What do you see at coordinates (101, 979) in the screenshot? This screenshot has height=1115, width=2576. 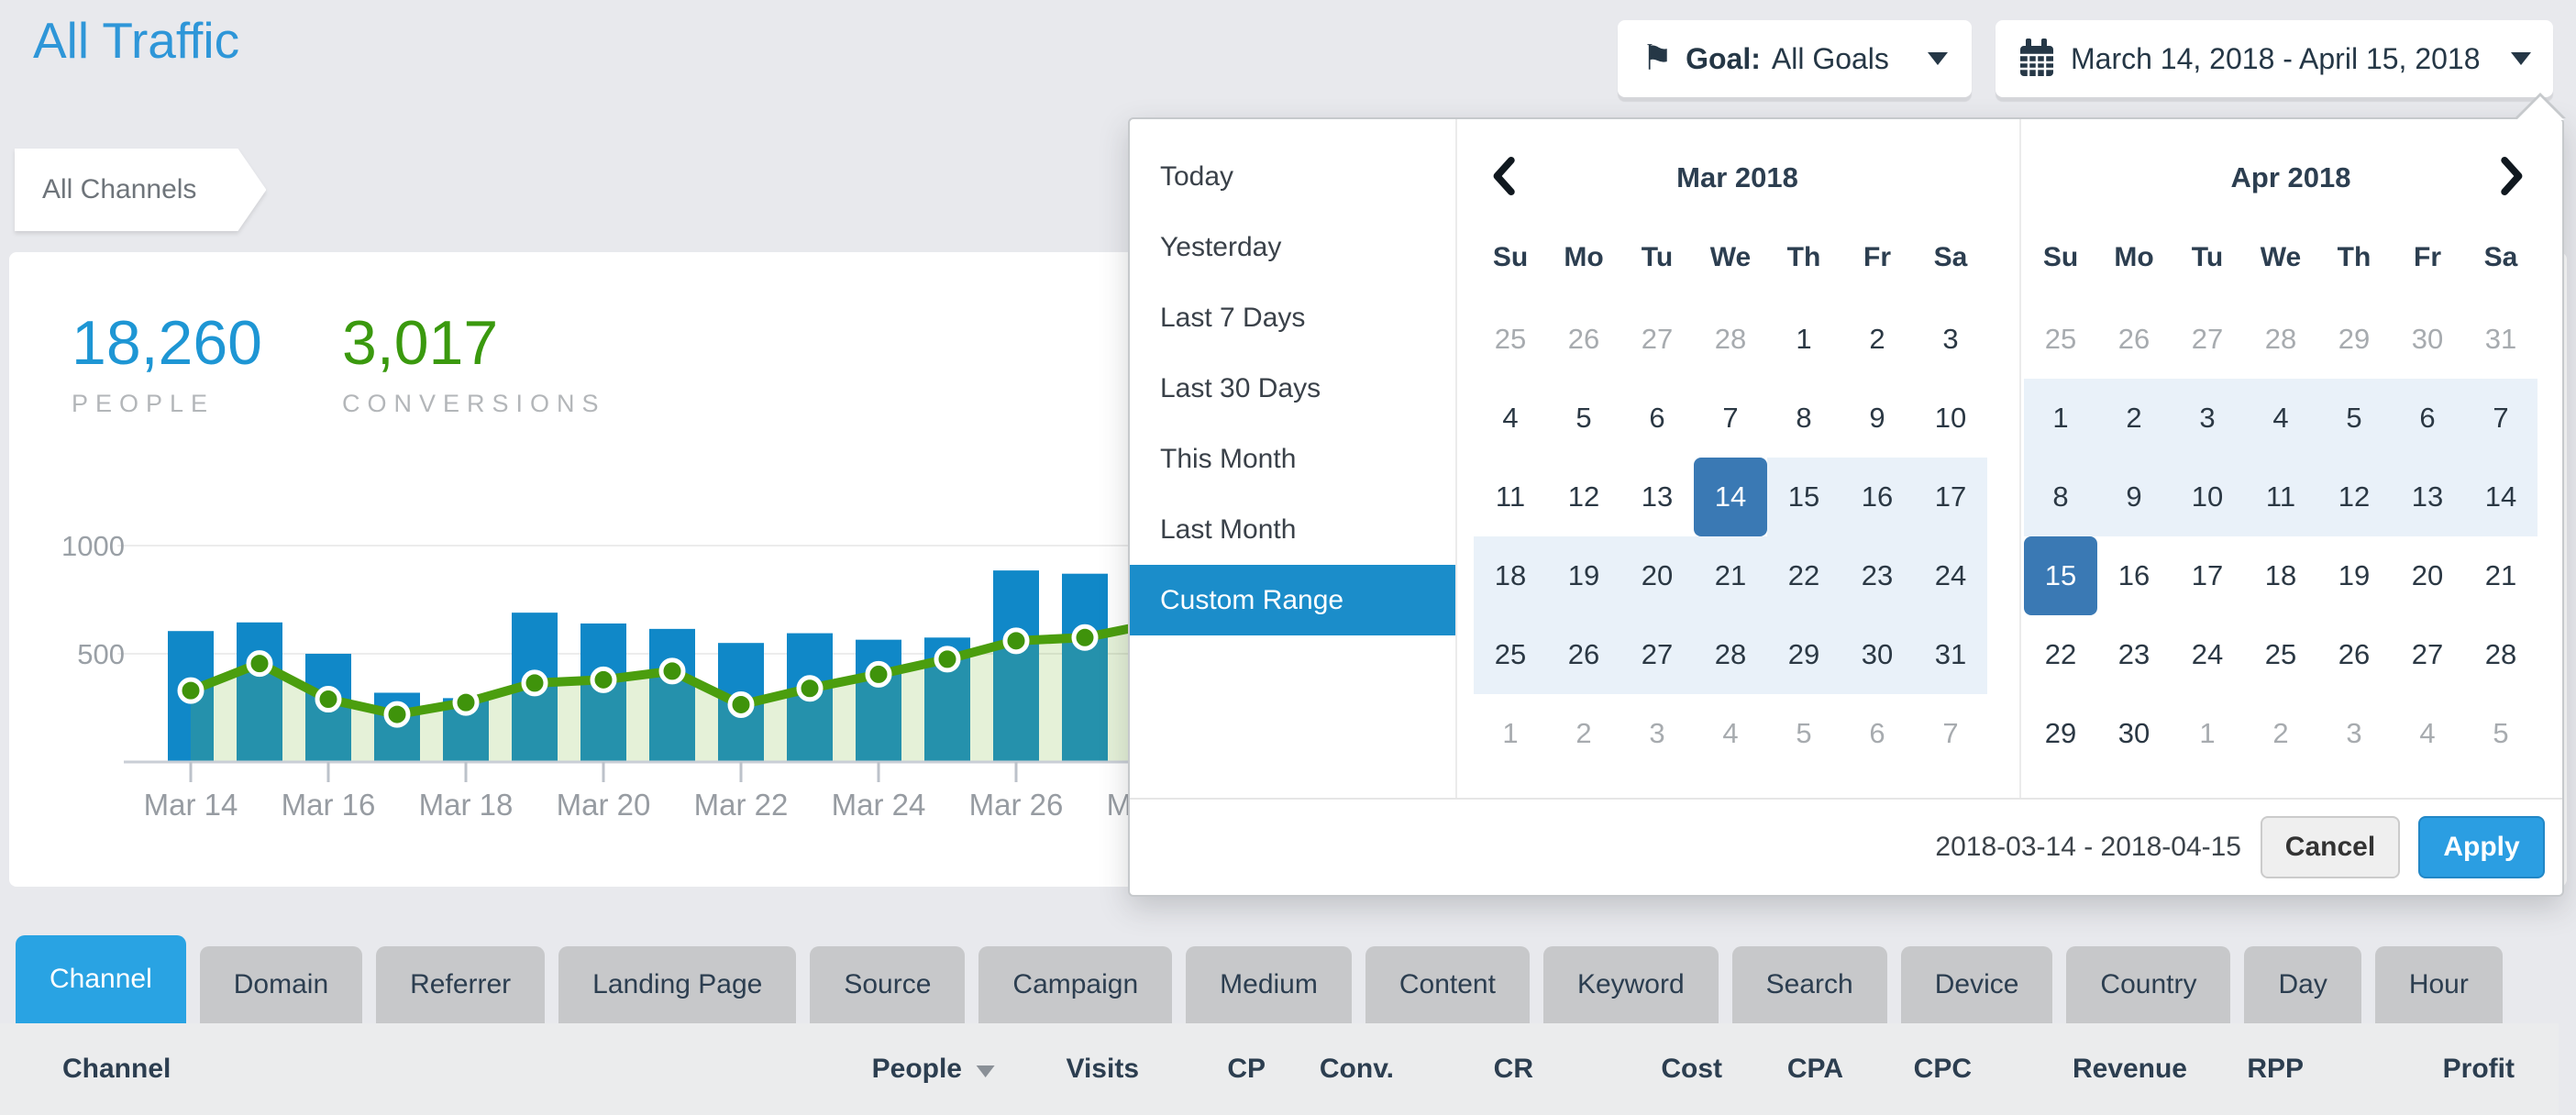 I see `tab-channel: Channel` at bounding box center [101, 979].